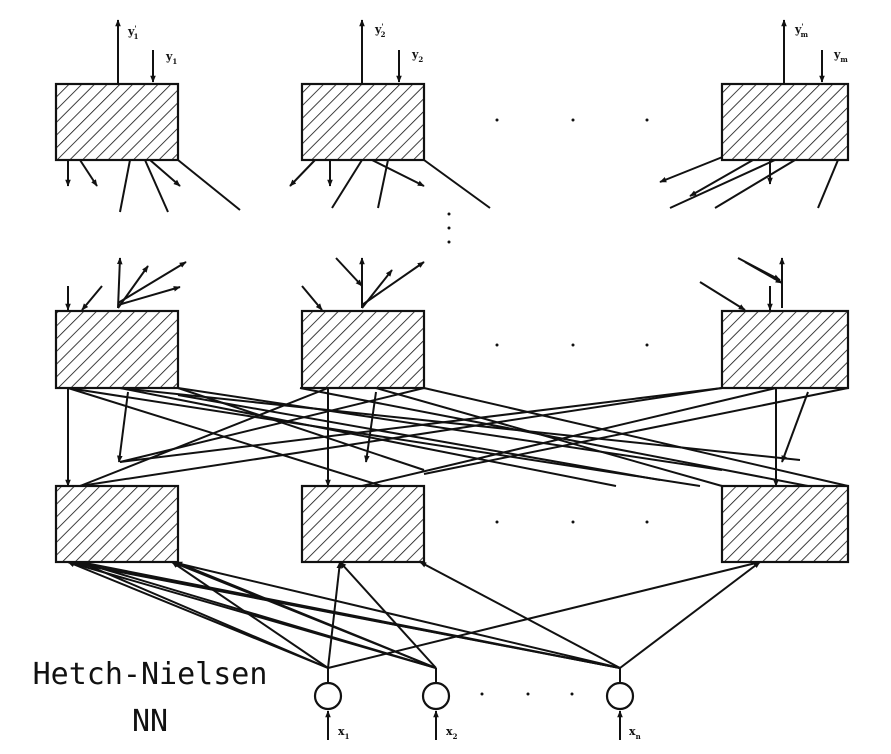 This screenshot has width=891, height=754. I want to click on caption-line-2: NN, so click(150, 721).